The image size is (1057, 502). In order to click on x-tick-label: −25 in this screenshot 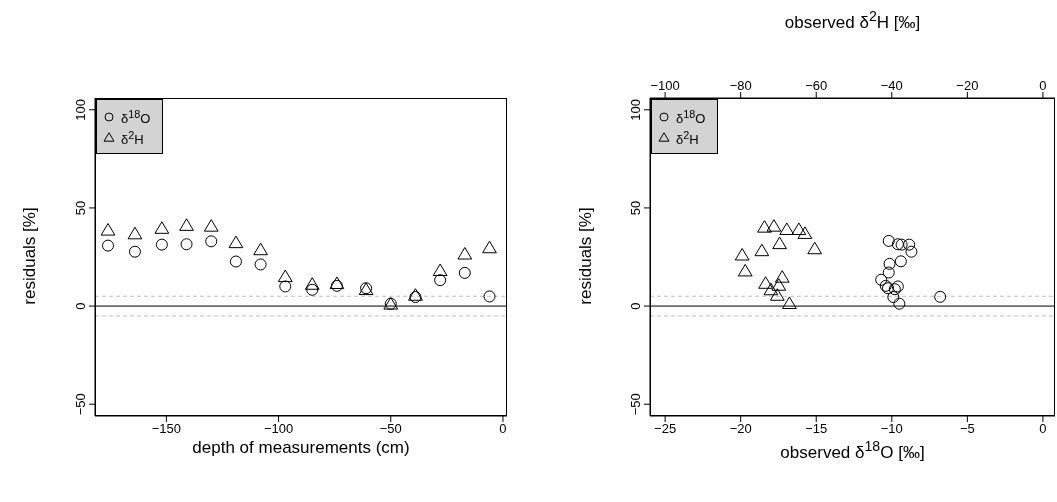, I will do `click(665, 429)`.